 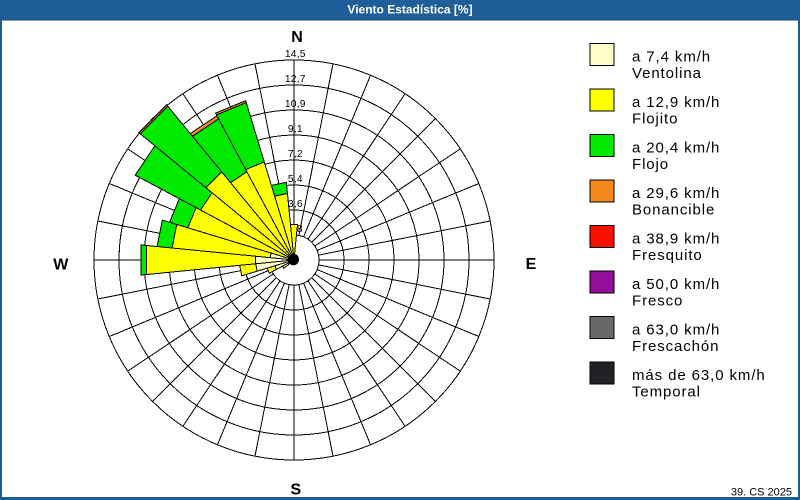 I want to click on svg-text: a 29,6 km/h, so click(x=676, y=193).